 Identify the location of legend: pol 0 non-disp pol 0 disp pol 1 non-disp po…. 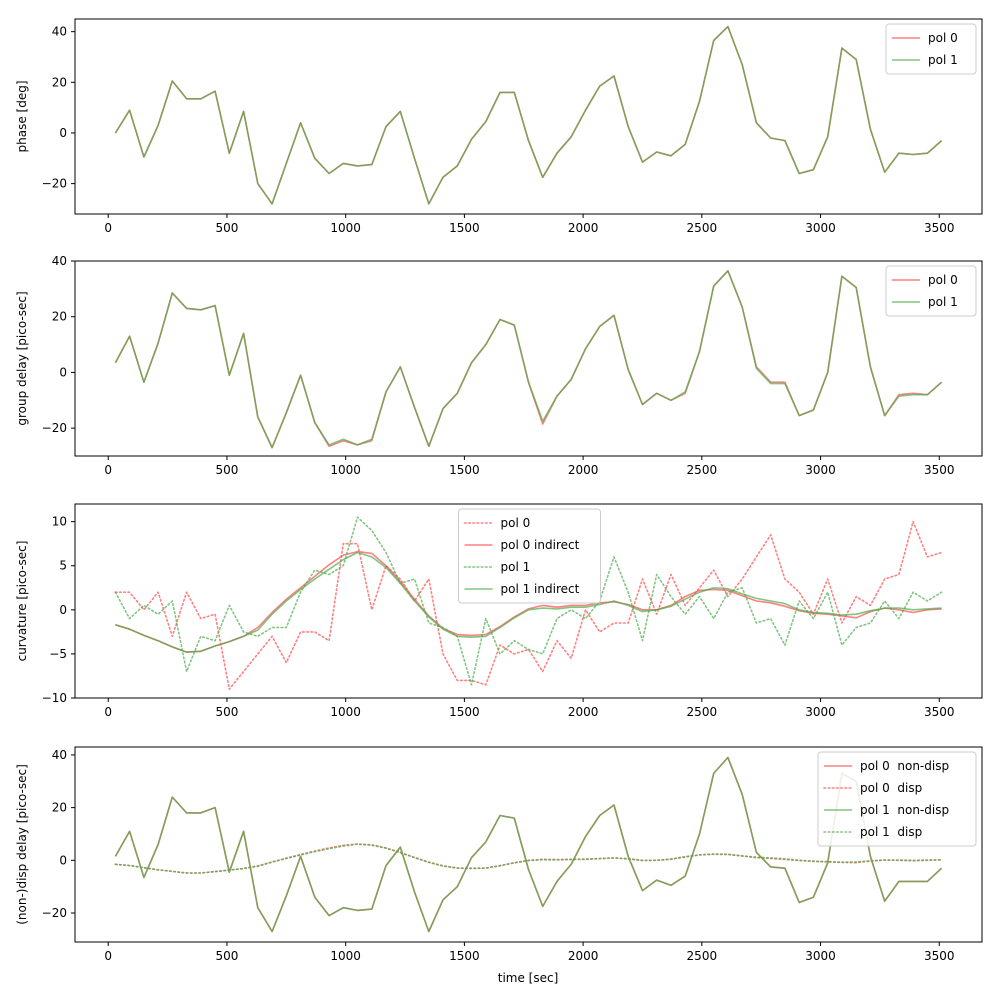
(897, 799).